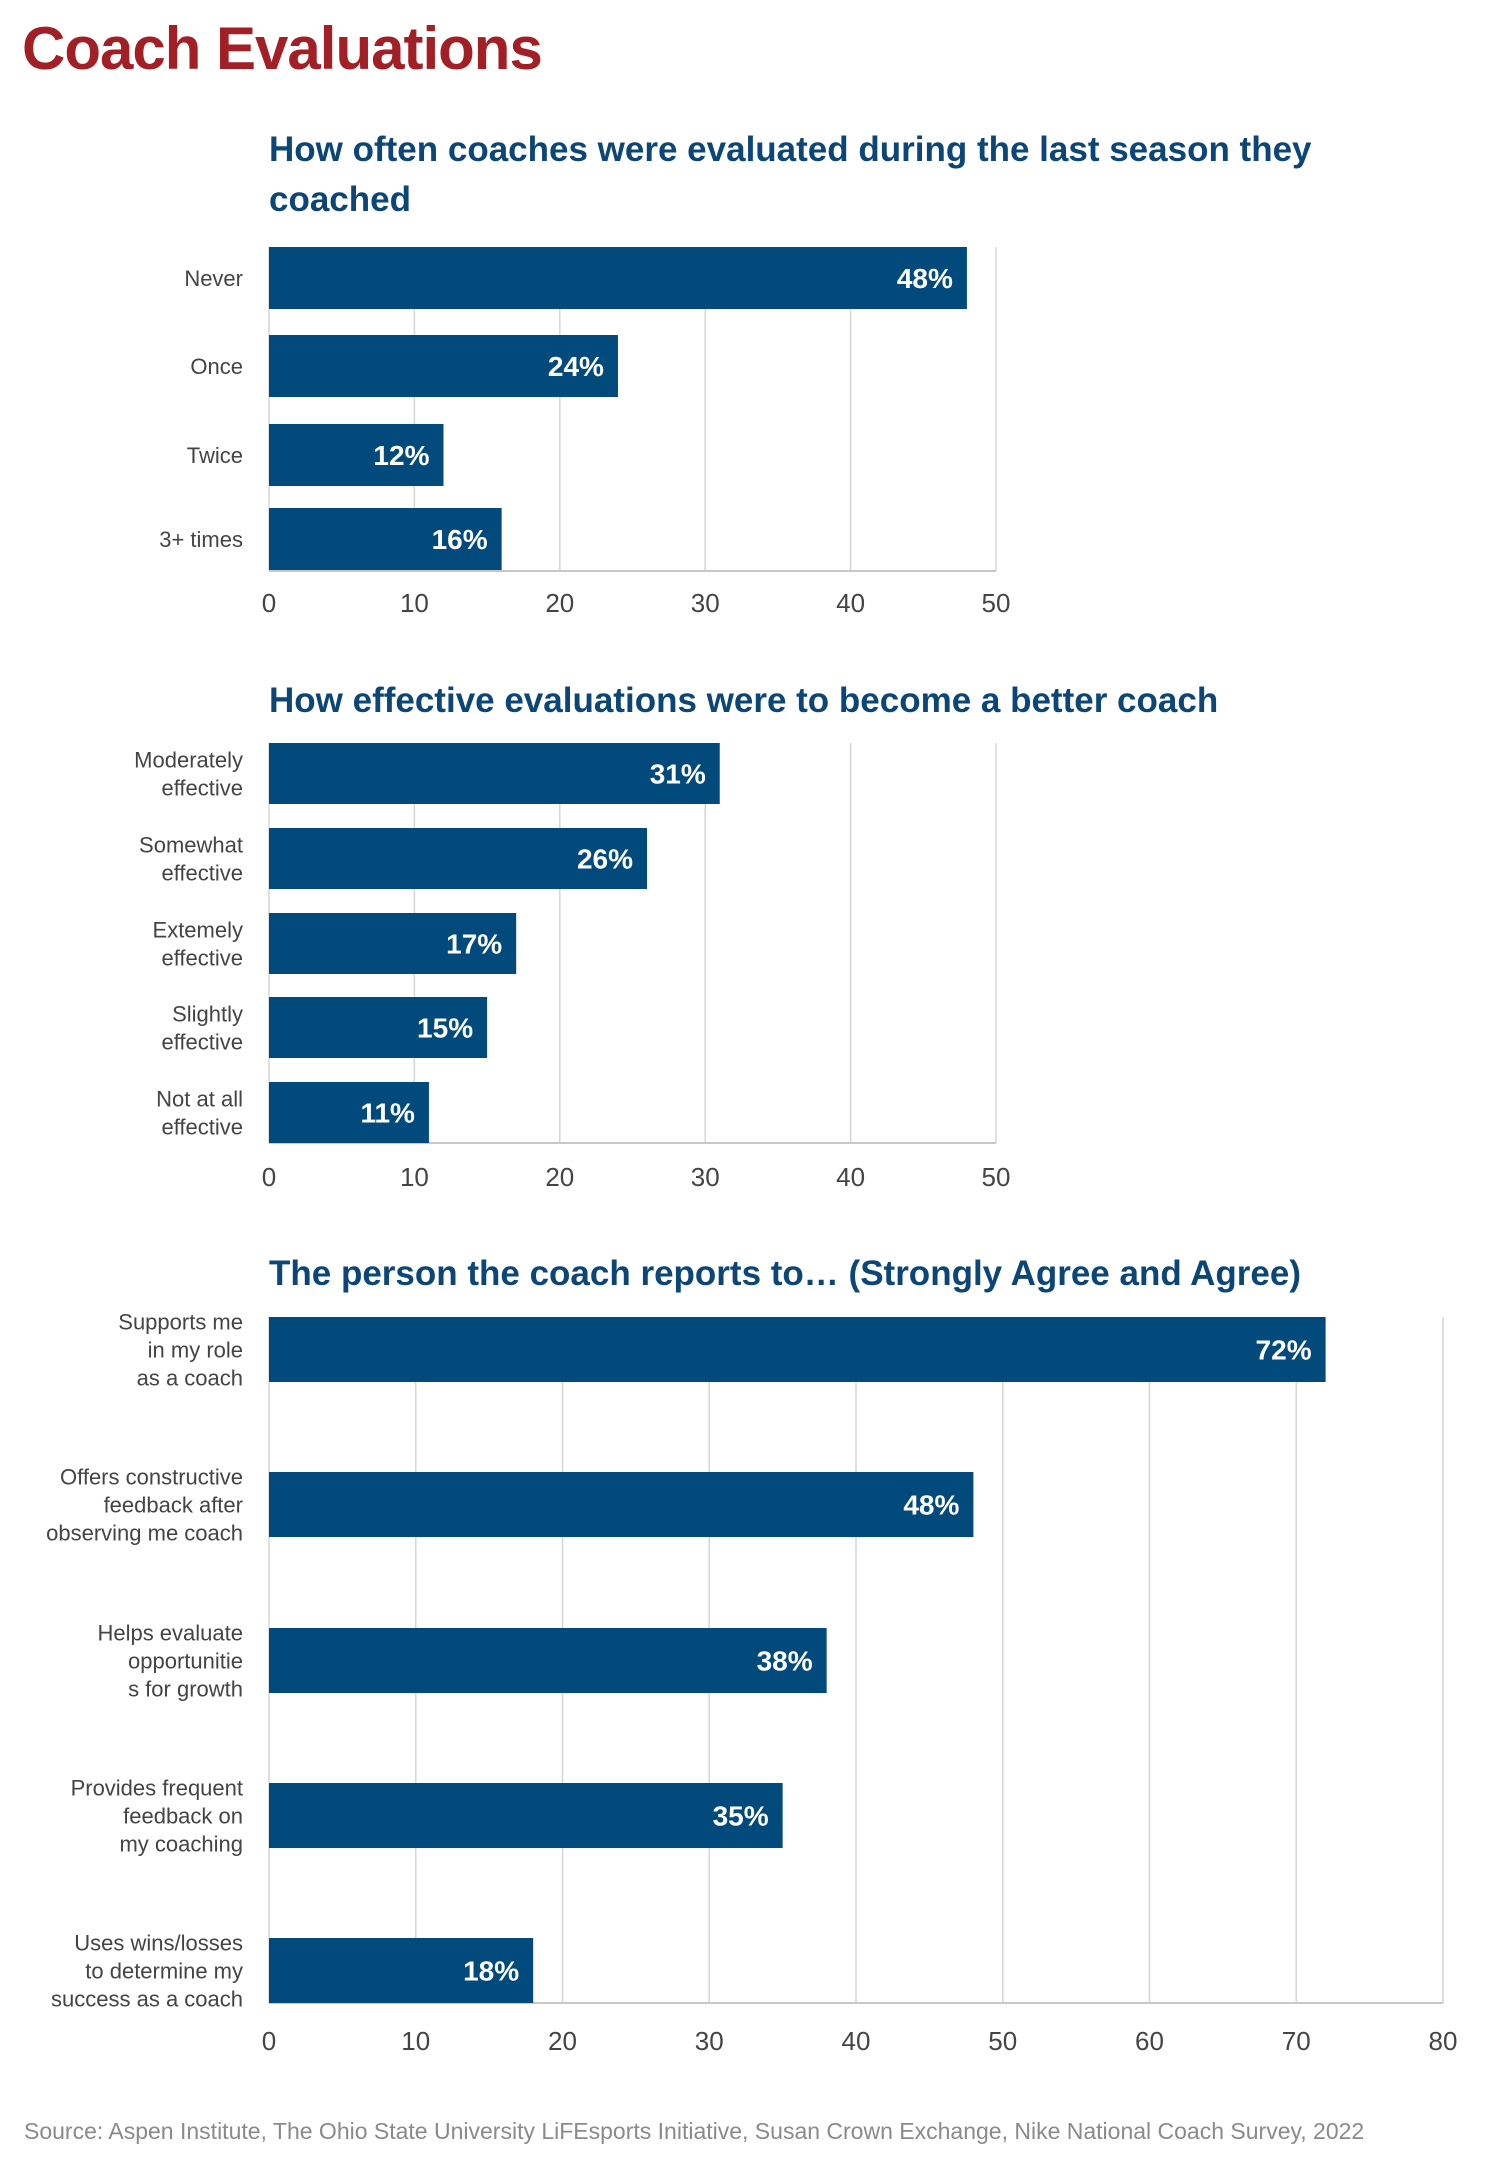  What do you see at coordinates (158, 1943) in the screenshot?
I see `category-label: Uses wins/losses` at bounding box center [158, 1943].